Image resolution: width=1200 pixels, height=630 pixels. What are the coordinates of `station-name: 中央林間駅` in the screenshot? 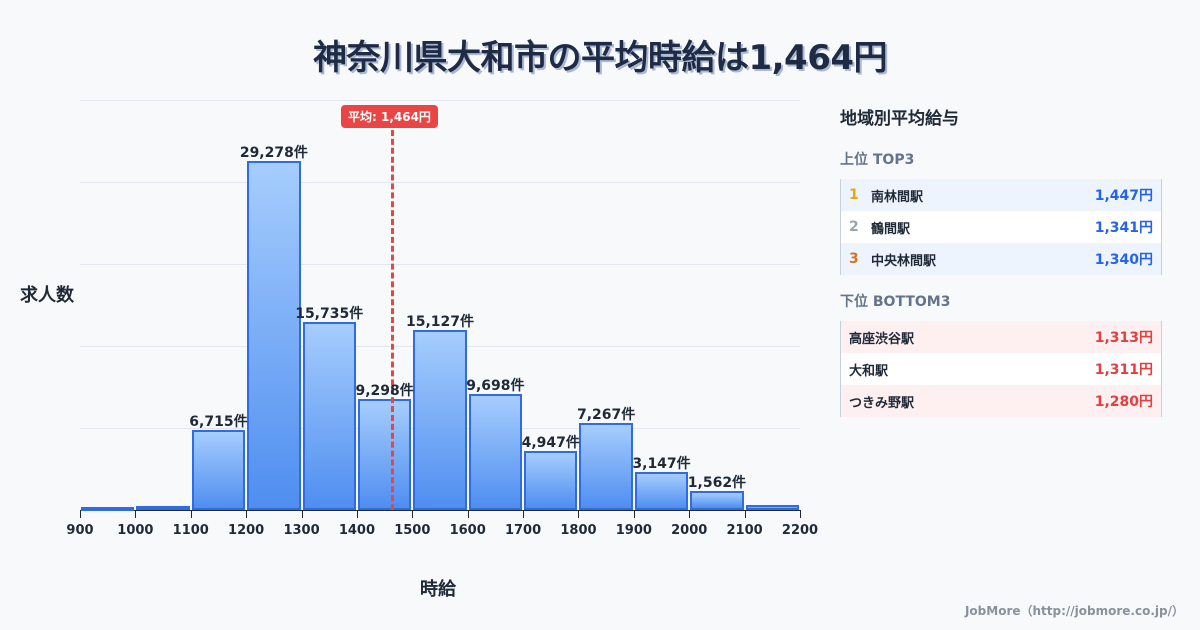 It's located at (904, 261).